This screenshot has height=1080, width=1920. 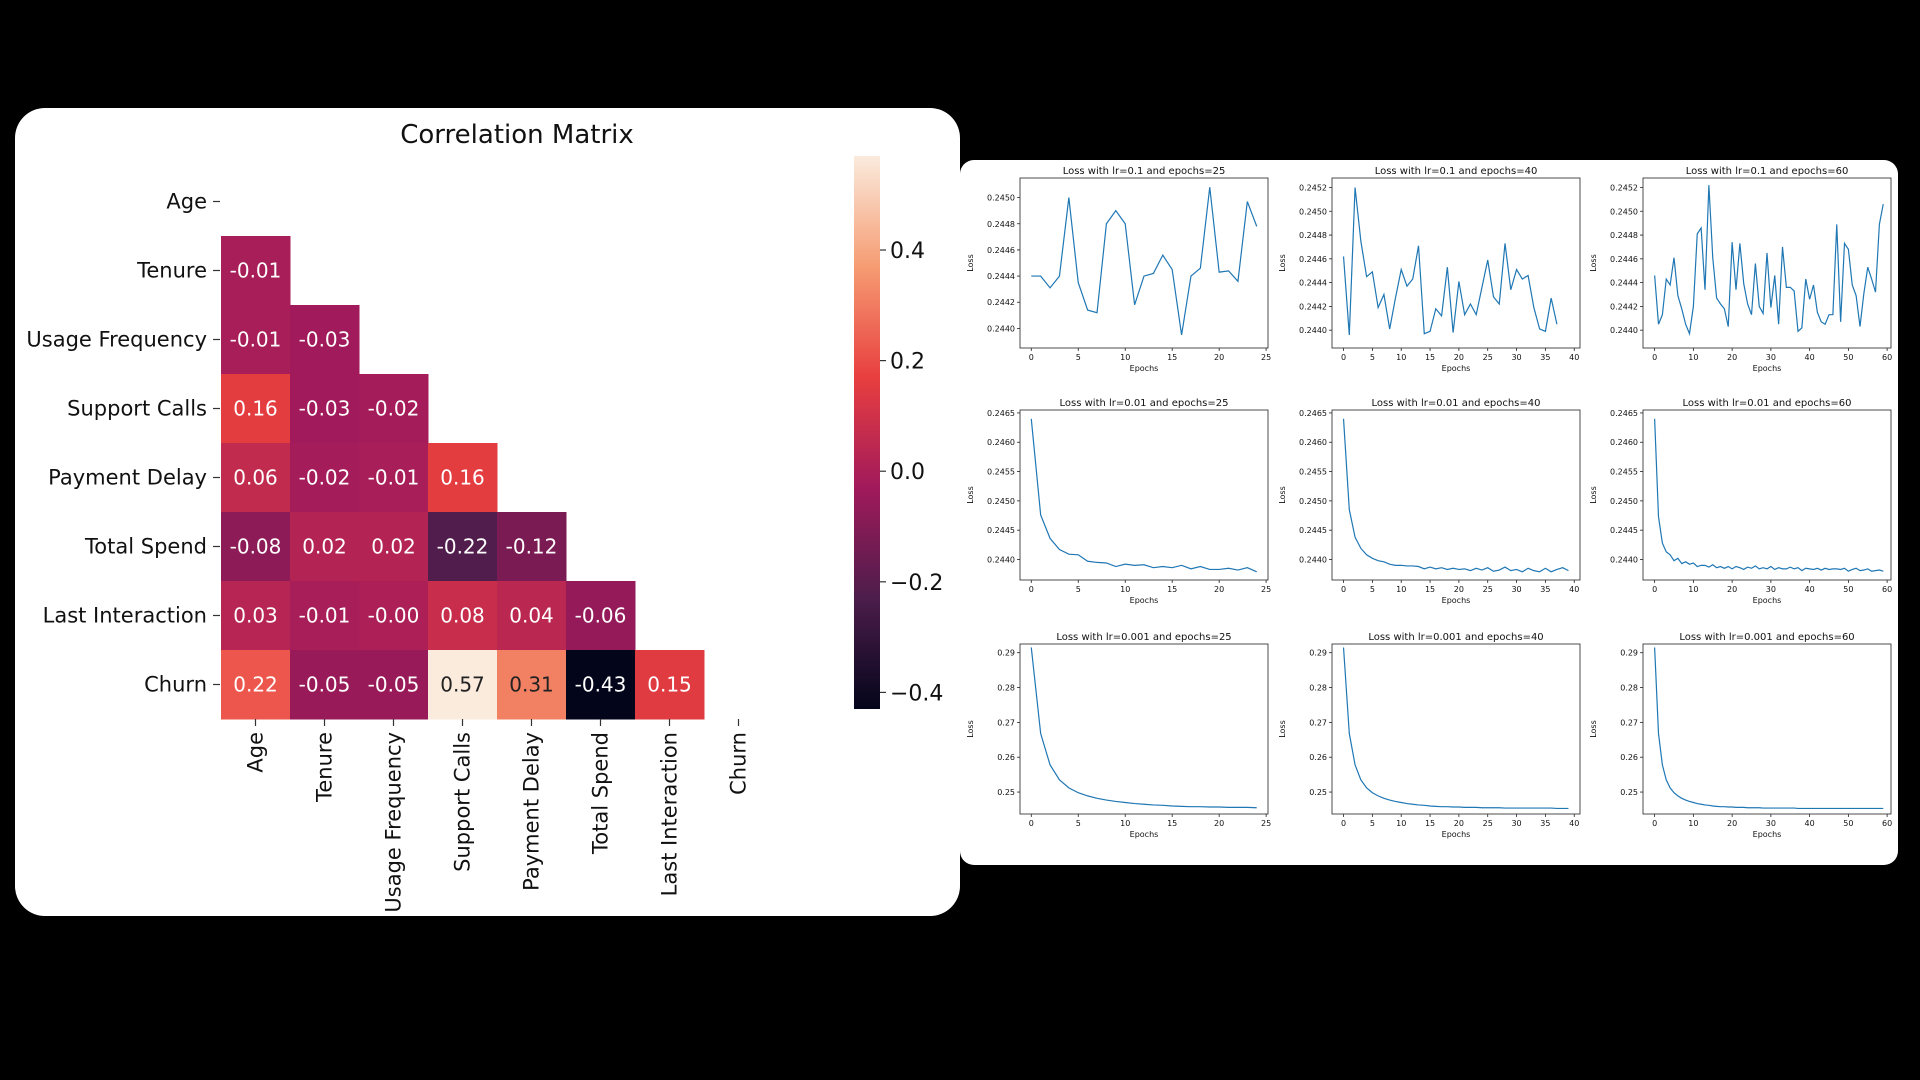 What do you see at coordinates (325, 685) in the screenshot?
I see `heatmap-cell-label: -0.05` at bounding box center [325, 685].